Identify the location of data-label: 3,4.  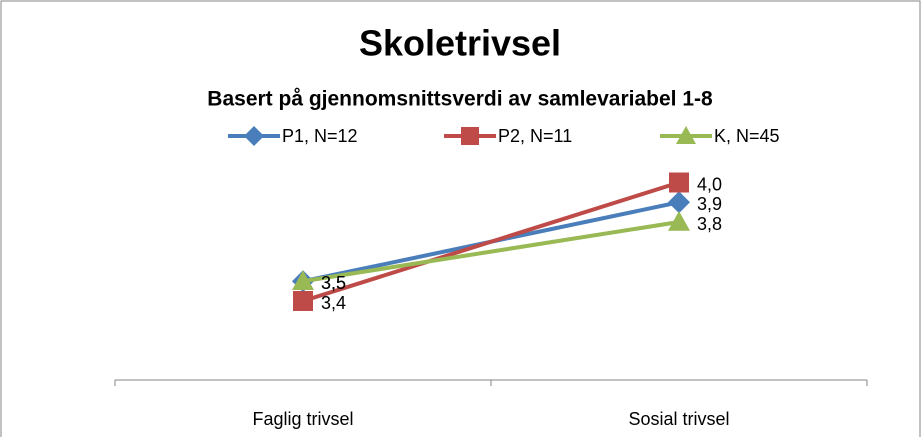
(333, 303).